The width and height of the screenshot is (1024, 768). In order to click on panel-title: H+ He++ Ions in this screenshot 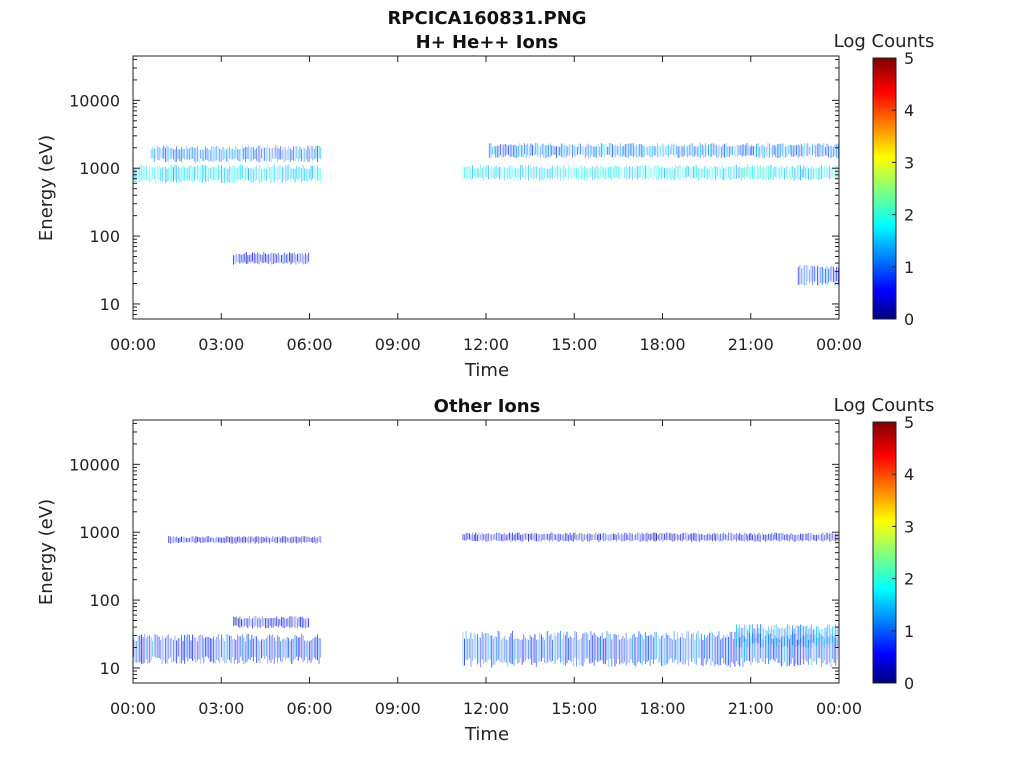, I will do `click(487, 42)`.